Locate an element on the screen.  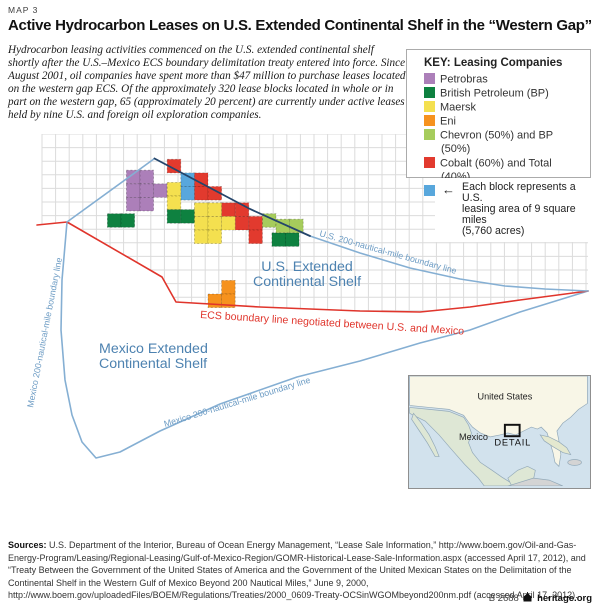
legend-item-label: British Petroleum (BP) is located at coordinates (494, 93).